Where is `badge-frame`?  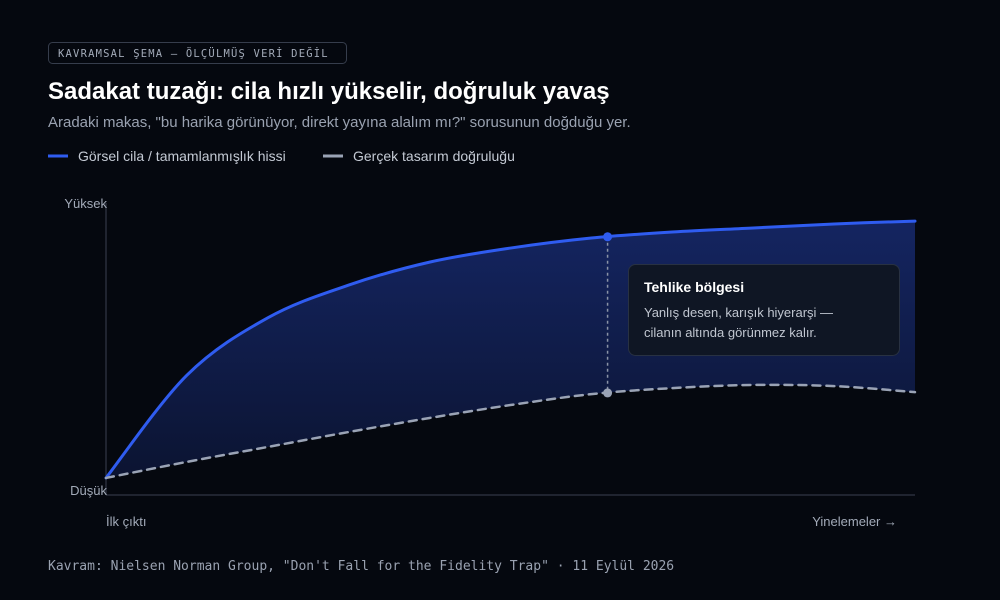
badge-frame is located at coordinates (197, 53).